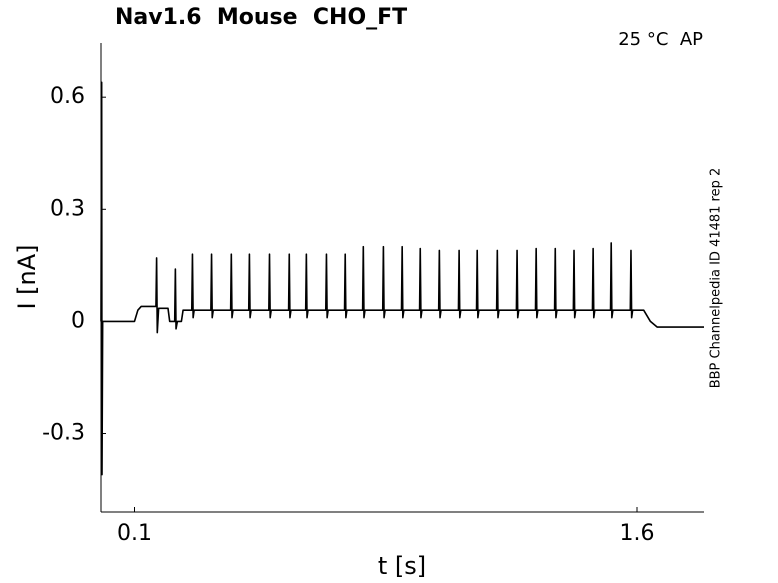  I want to click on y-axis-label: I [nA], so click(27, 276).